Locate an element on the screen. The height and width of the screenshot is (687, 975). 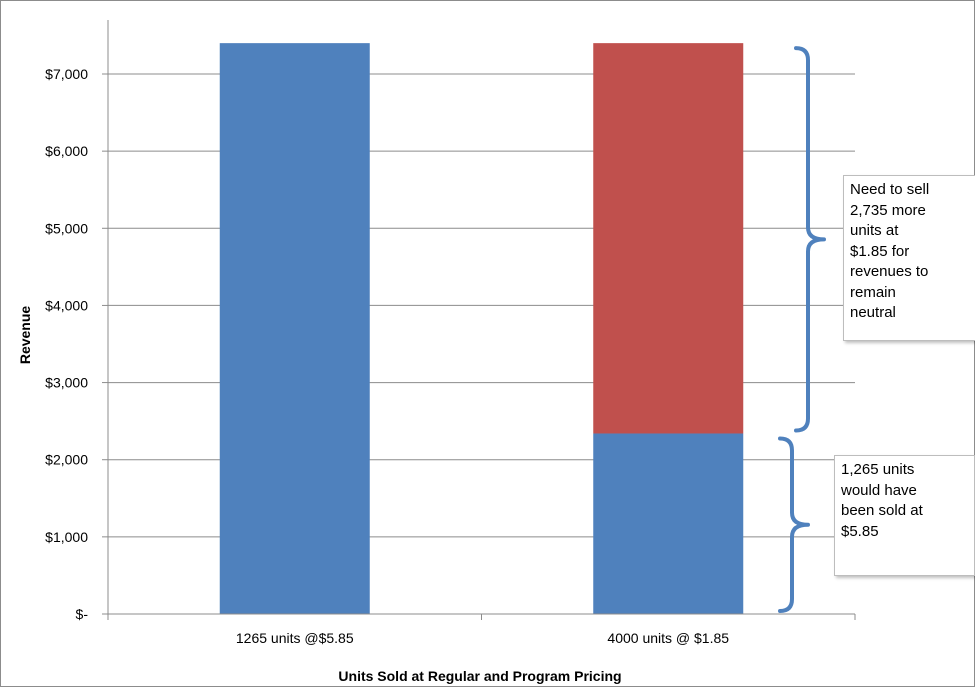
y-tick-label: $1,000 is located at coordinates (66, 537).